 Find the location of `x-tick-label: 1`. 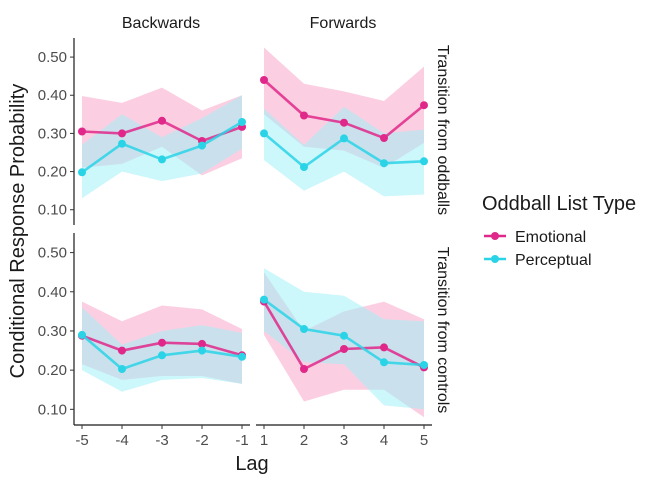

x-tick-label: 1 is located at coordinates (264, 440).